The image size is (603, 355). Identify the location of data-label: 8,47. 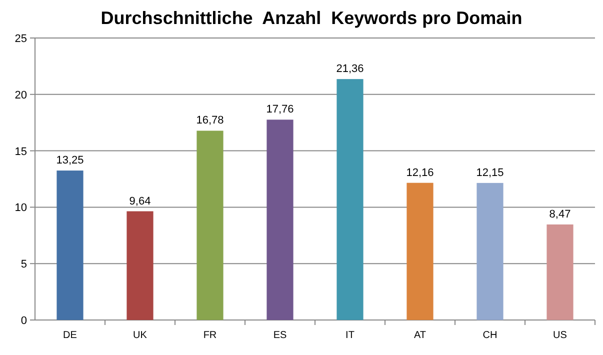
(560, 214).